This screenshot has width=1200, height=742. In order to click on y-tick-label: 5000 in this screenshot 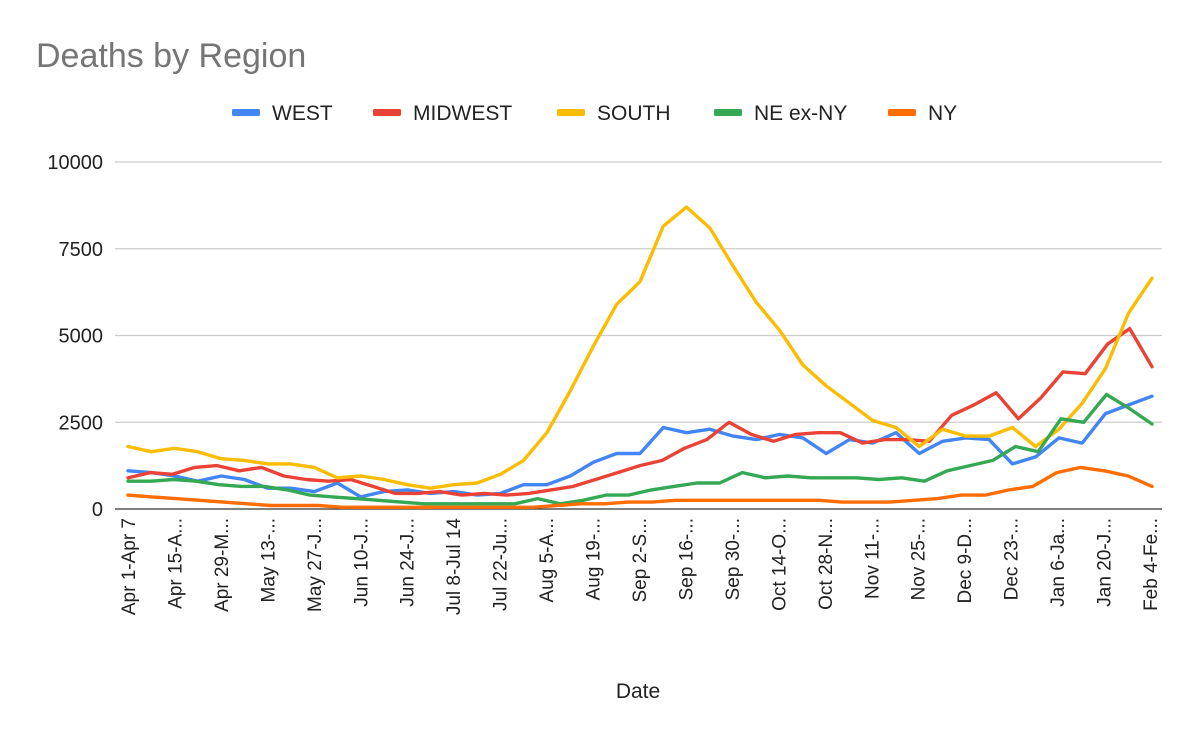, I will do `click(81, 337)`.